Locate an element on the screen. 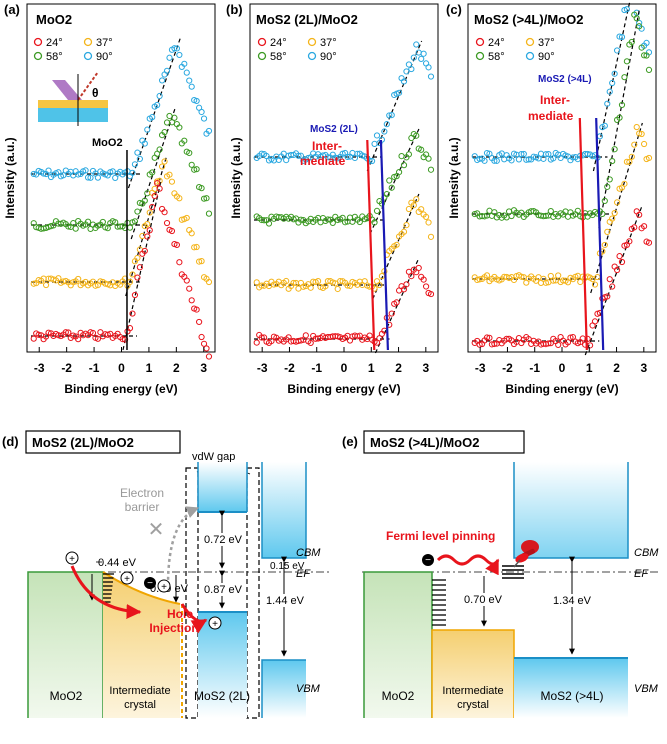  far-cb-d is located at coordinates (284, 510).